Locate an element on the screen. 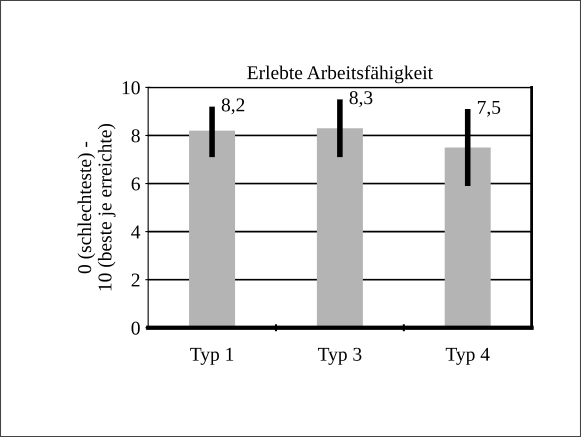 The height and width of the screenshot is (437, 581). chart-title: Erlebte Arbeitsfähigkeit is located at coordinates (340, 74).